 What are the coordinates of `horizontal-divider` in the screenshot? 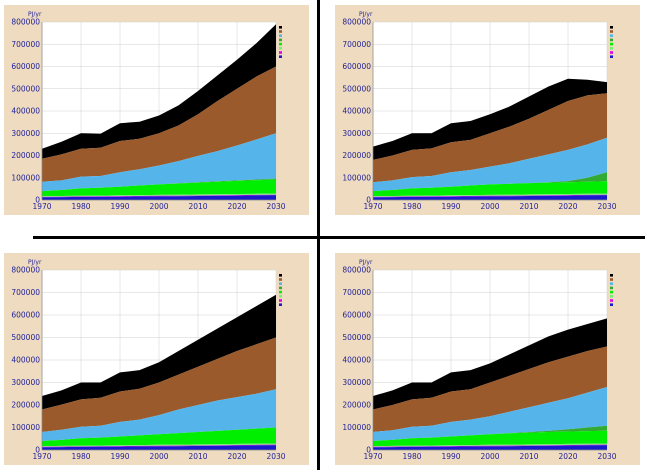 It's located at (339, 237).